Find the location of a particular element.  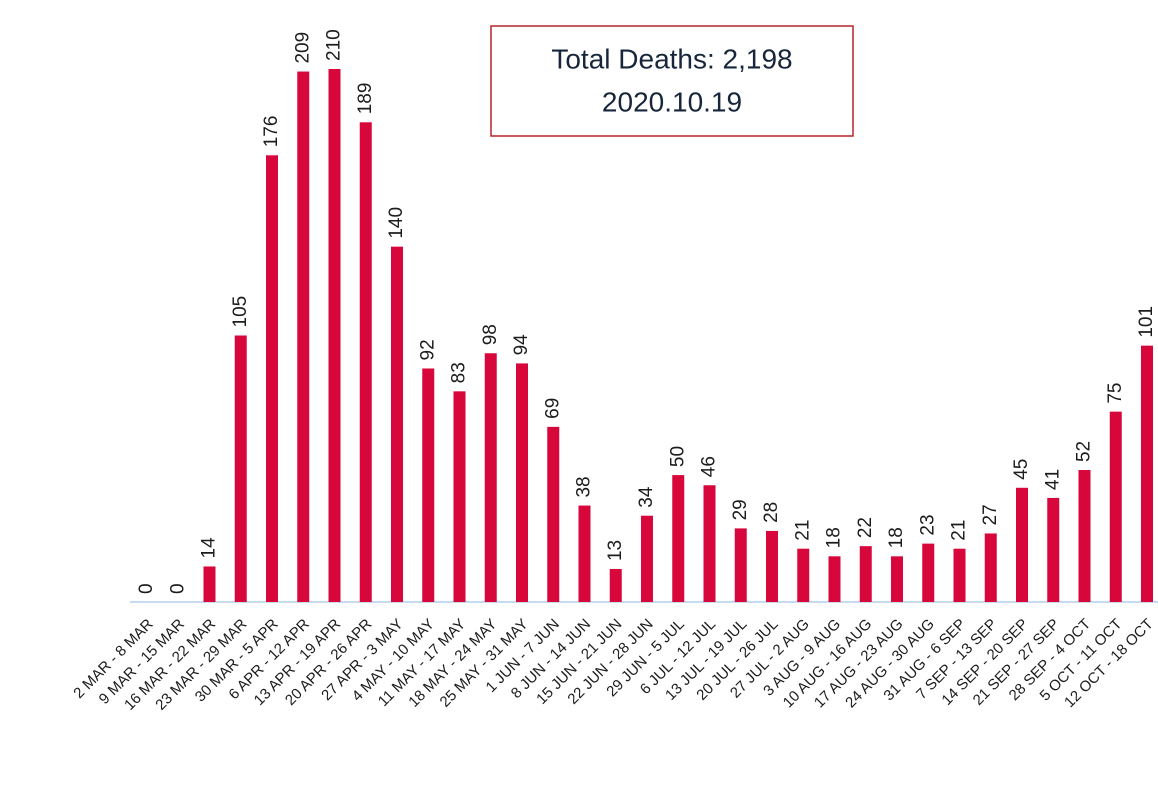

data-label: 52 is located at coordinates (1084, 451).